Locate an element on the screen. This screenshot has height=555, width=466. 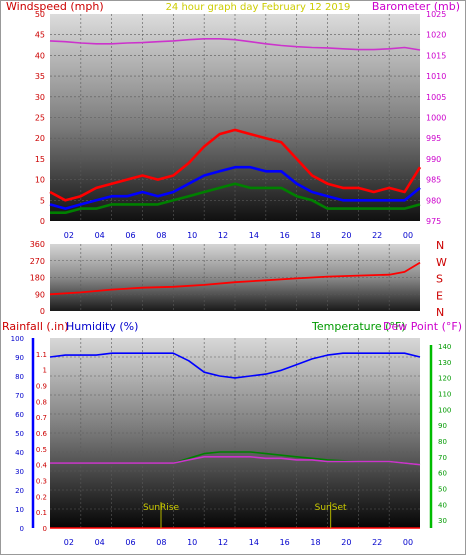
wind-direction-grid is located at coordinates (235, 277).